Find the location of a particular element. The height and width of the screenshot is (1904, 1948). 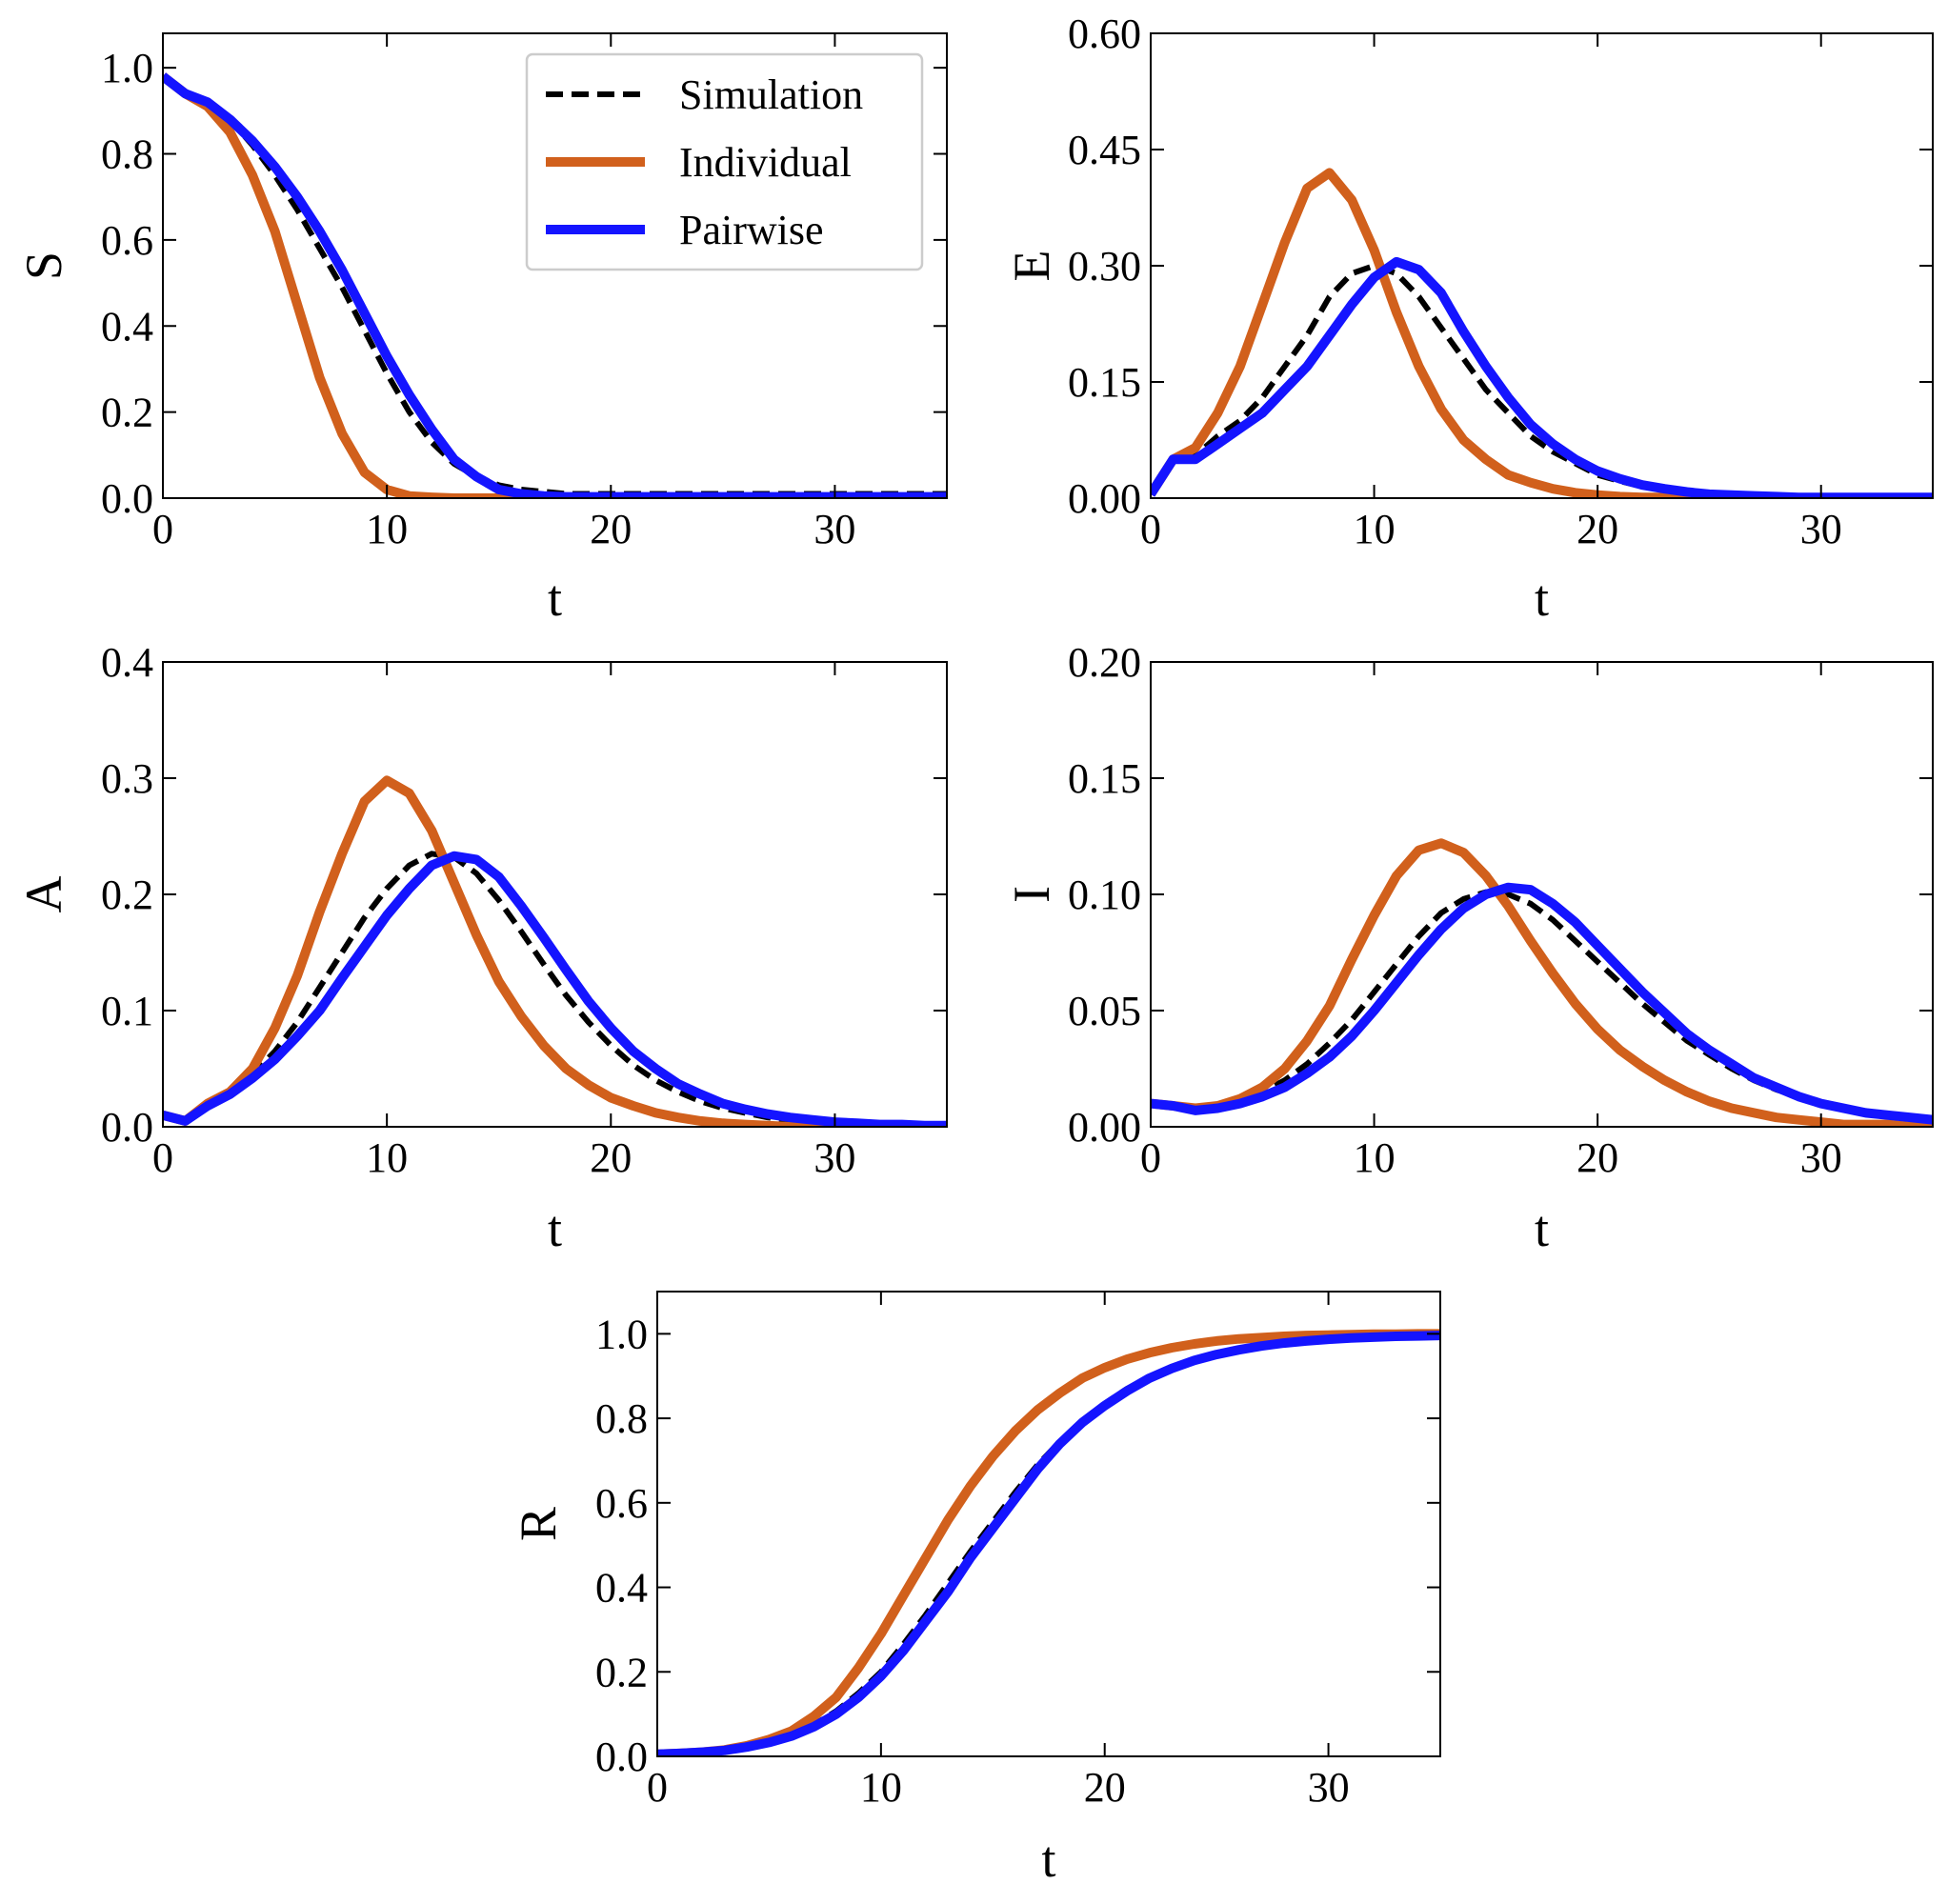

legend: Simulation Individual Pairwise is located at coordinates (724, 162).